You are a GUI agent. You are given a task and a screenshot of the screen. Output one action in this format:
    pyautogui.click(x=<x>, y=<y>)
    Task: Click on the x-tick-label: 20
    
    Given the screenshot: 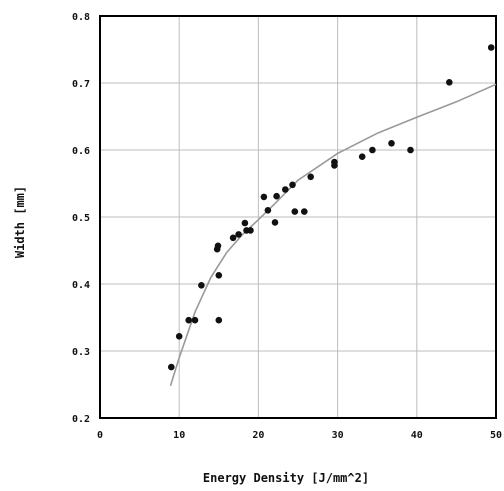 What is the action you would take?
    pyautogui.click(x=258, y=435)
    